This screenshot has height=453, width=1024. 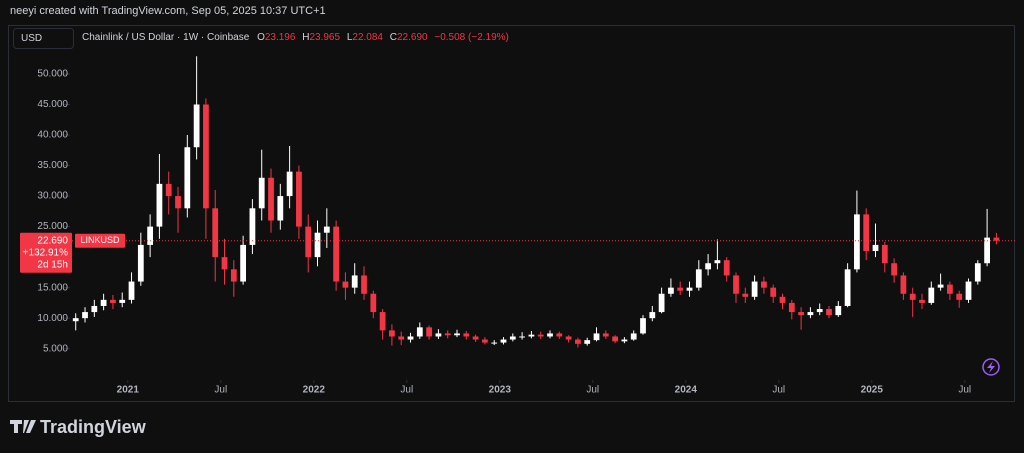 What do you see at coordinates (52, 264) in the screenshot?
I see `price-tag-countdown: 2d 15h` at bounding box center [52, 264].